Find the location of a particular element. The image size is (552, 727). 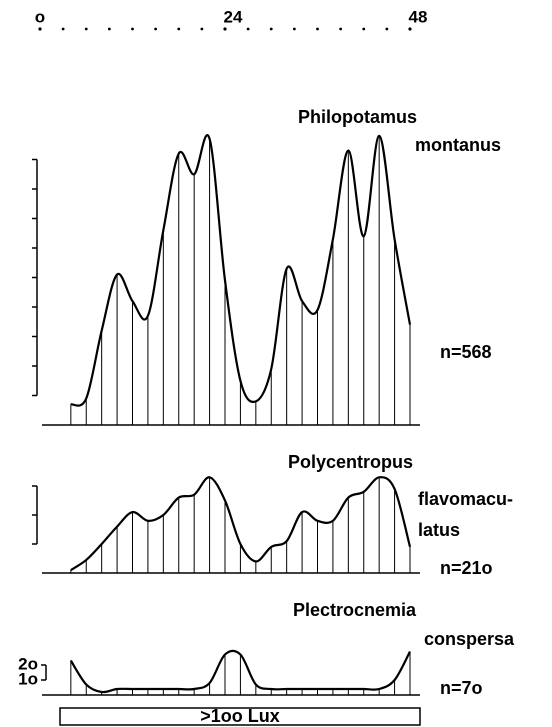

chart-title: Plectrocnemia is located at coordinates (355, 610).